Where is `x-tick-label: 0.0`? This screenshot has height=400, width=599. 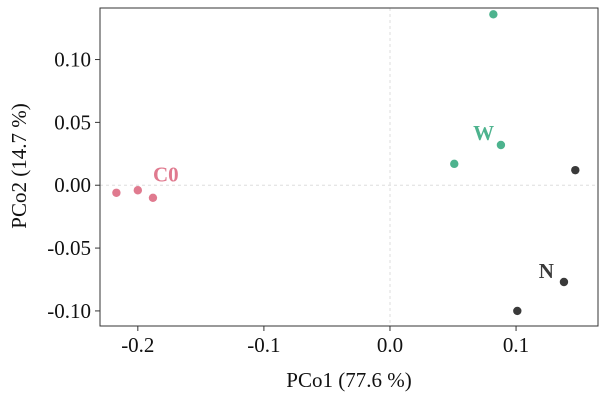
x-tick-label: 0.0 is located at coordinates (390, 345).